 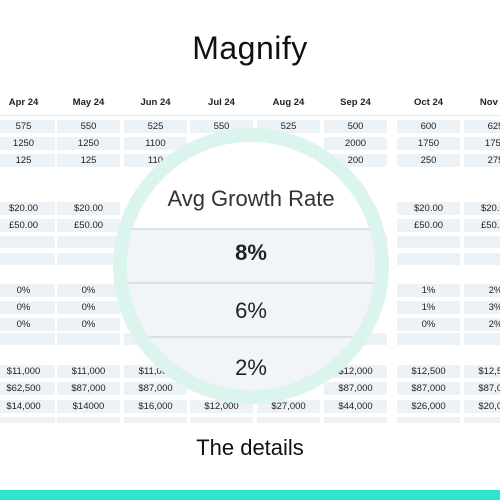 I want to click on table-cell: 250, so click(x=428, y=160).